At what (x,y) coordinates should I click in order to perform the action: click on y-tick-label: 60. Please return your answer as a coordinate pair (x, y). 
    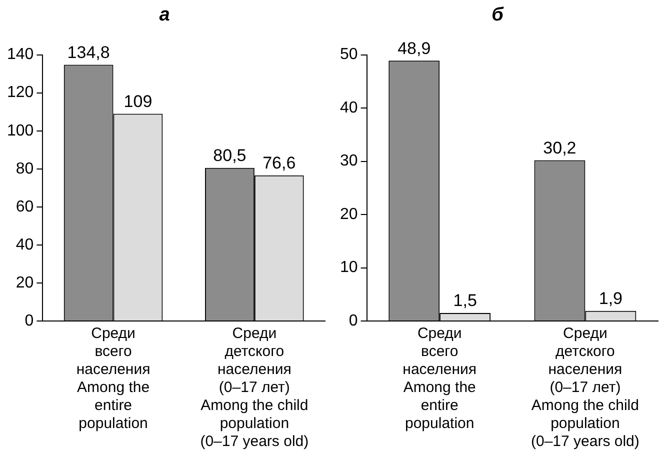
    Looking at the image, I should click on (25, 207).